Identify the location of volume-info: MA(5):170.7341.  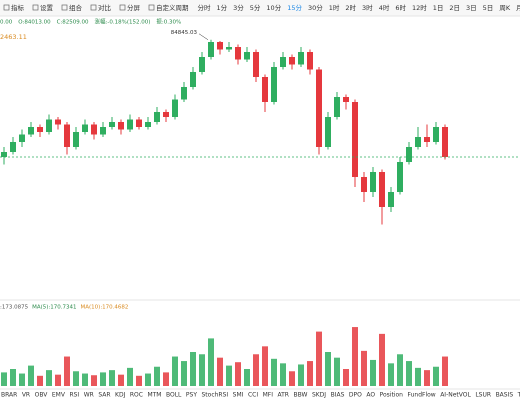
(54, 308).